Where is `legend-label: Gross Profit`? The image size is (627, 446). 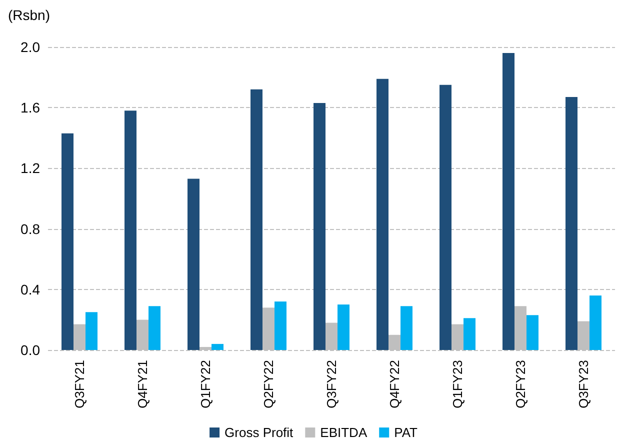
legend-label: Gross Profit is located at coordinates (259, 432).